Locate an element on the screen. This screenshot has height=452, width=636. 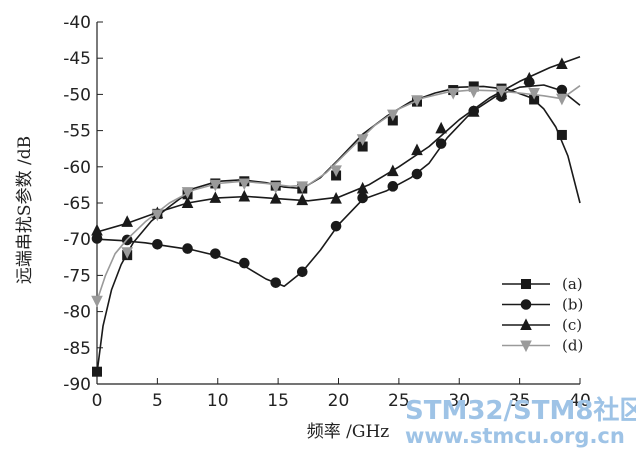
y-tick-label: -80 is located at coordinates (77, 313).